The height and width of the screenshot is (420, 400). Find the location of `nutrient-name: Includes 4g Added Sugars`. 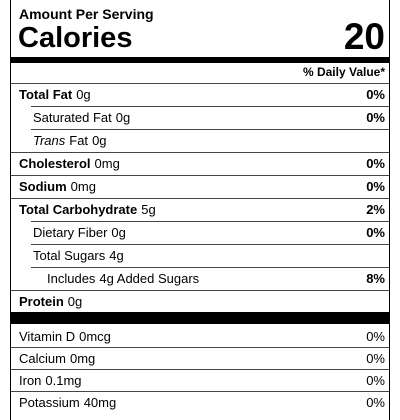

nutrient-name: Includes 4g Added Sugars is located at coordinates (123, 278).